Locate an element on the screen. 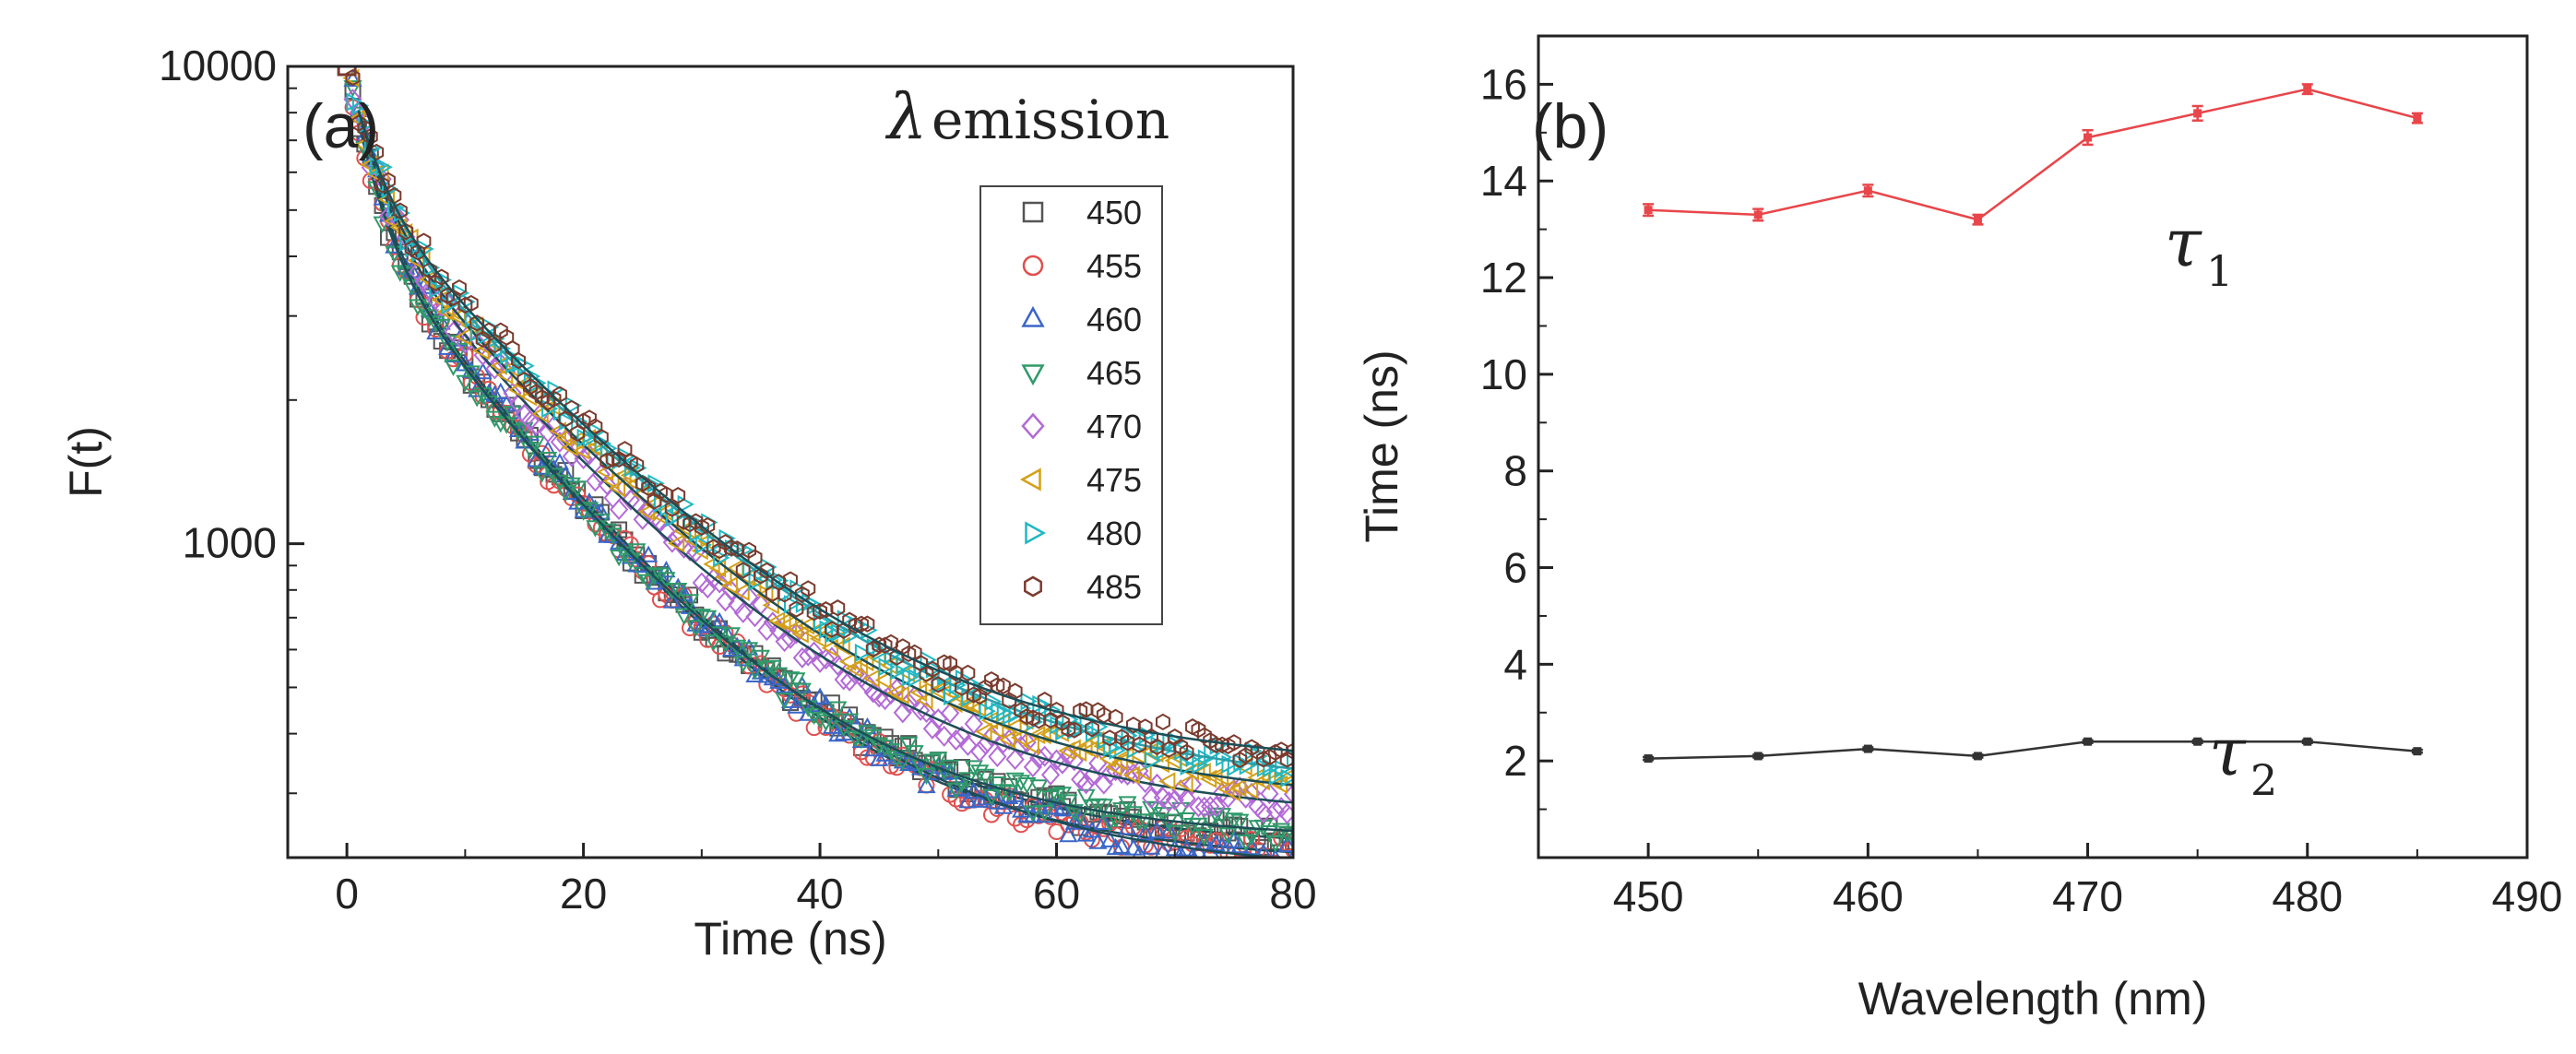 Image resolution: width=2576 pixels, height=1054 pixels. x-tick-label: 480 is located at coordinates (2307, 896).